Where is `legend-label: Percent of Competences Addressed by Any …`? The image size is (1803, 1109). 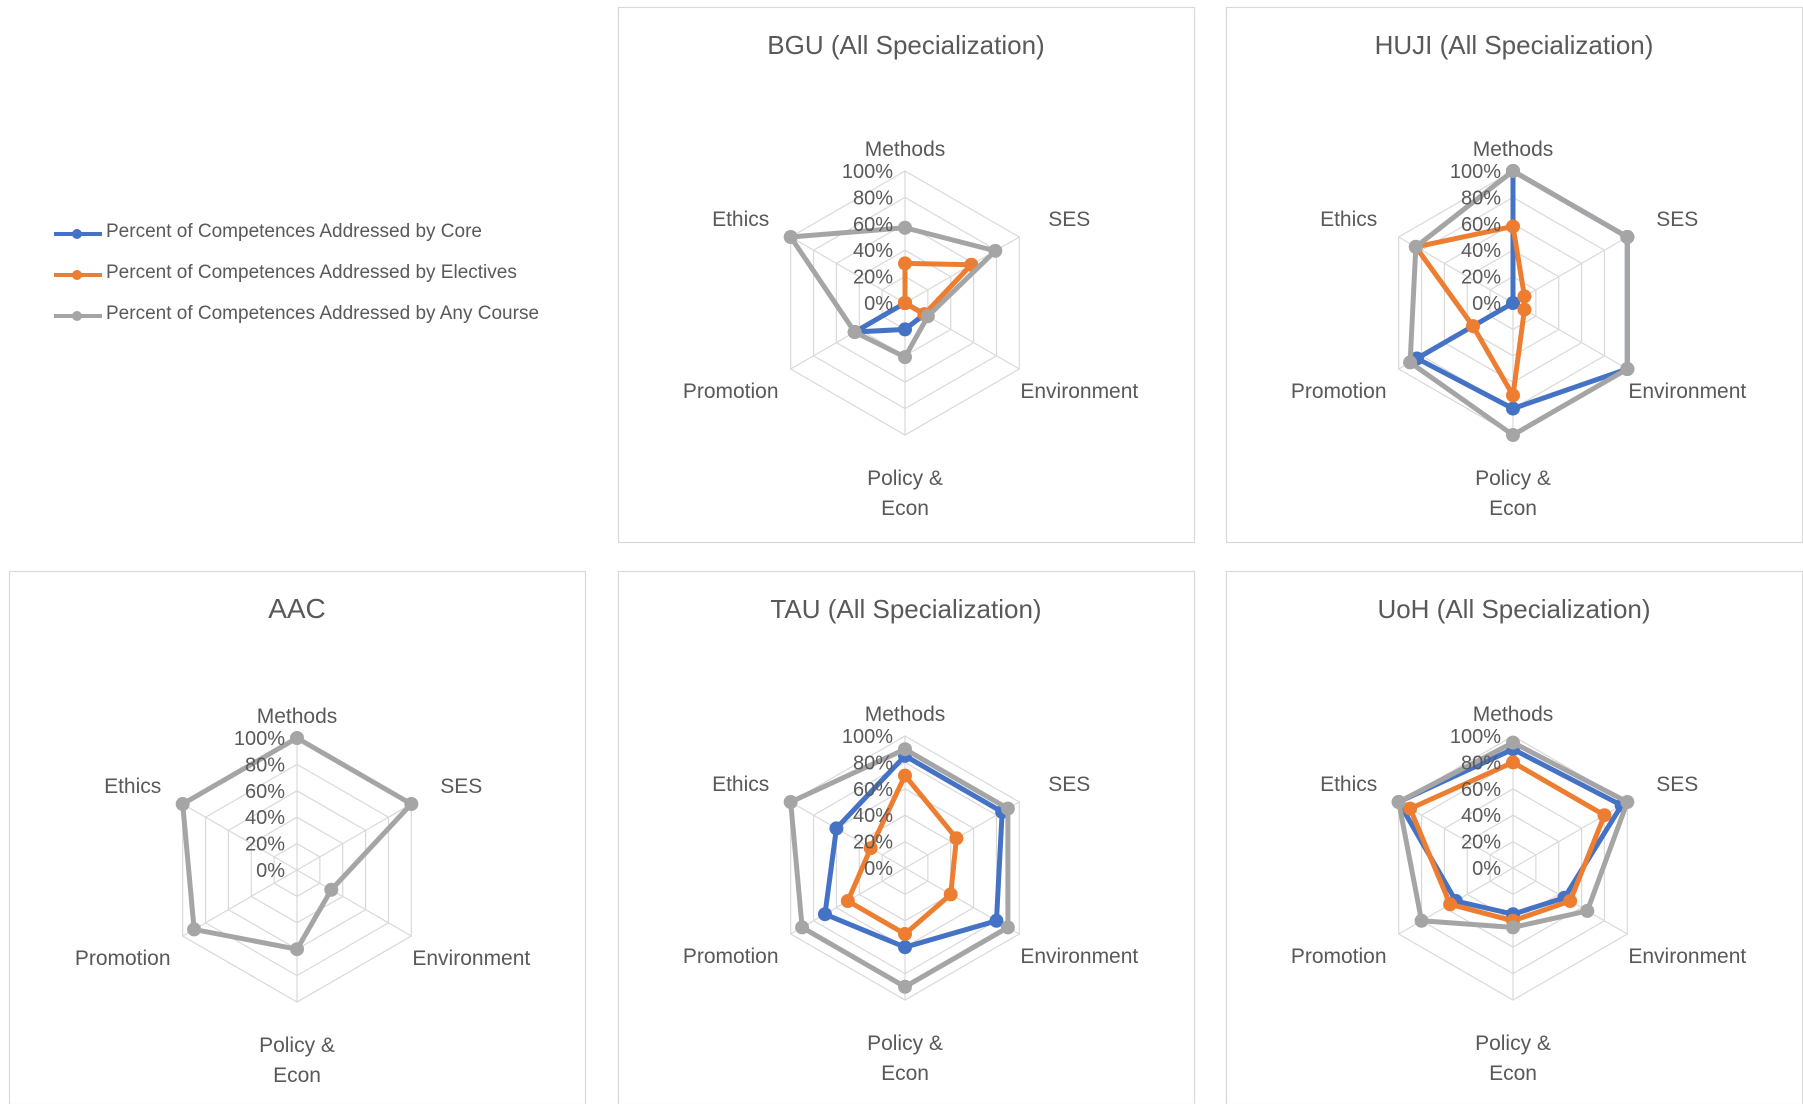 legend-label: Percent of Competences Addressed by Any … is located at coordinates (323, 313).